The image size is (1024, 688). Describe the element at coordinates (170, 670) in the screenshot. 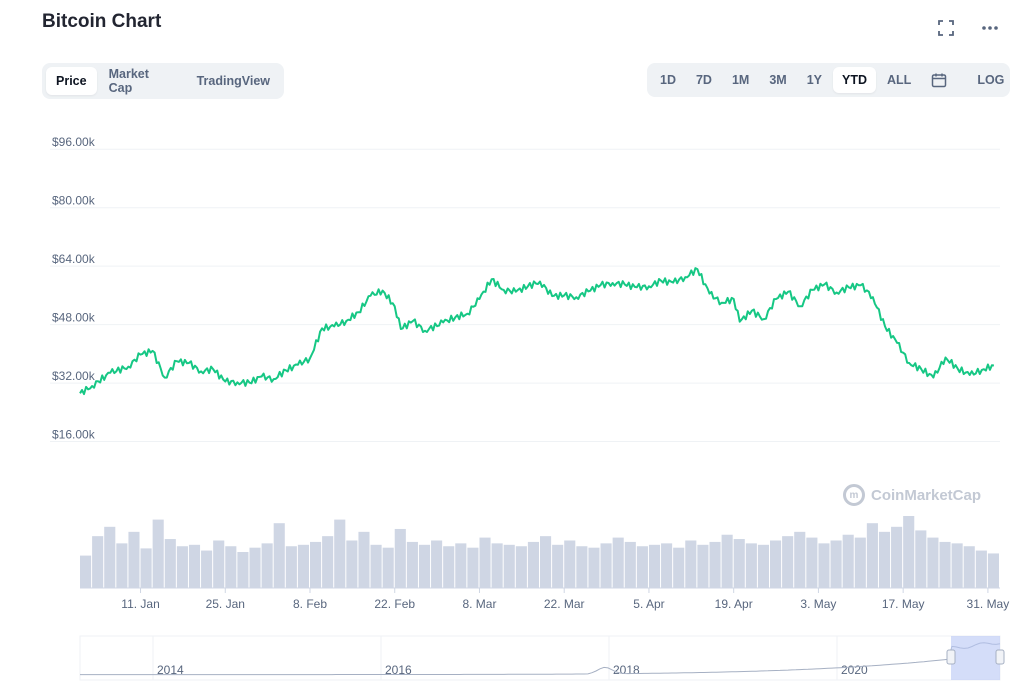

I see `navigator-tick-label: 2014` at that location.